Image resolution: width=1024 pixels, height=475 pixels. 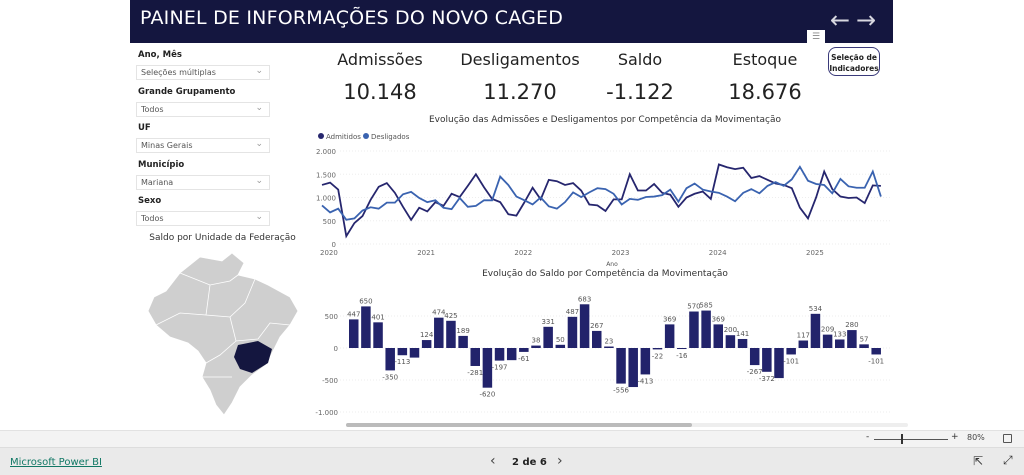 What do you see at coordinates (621, 253) in the screenshot?
I see `x-tick-label: 2023` at bounding box center [621, 253].